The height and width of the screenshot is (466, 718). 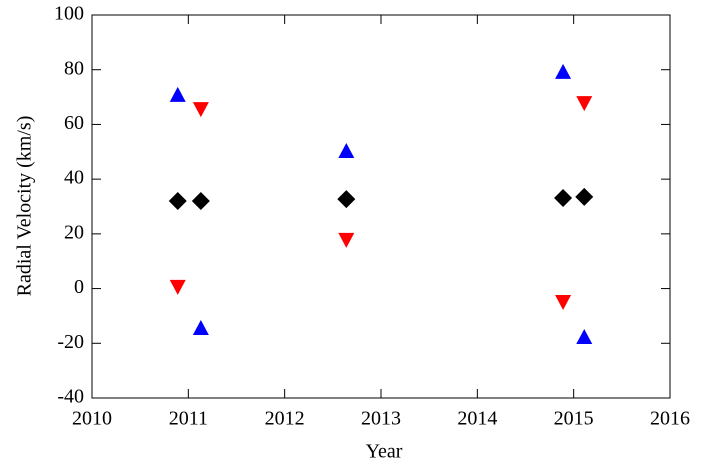 I want to click on x-axis-label: Year, so click(x=384, y=452).